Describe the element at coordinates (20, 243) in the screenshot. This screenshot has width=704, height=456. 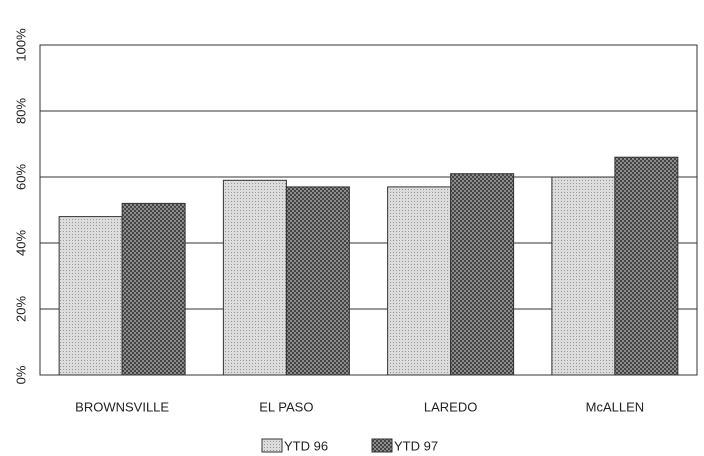
I see `y-tick-label: 40%` at that location.